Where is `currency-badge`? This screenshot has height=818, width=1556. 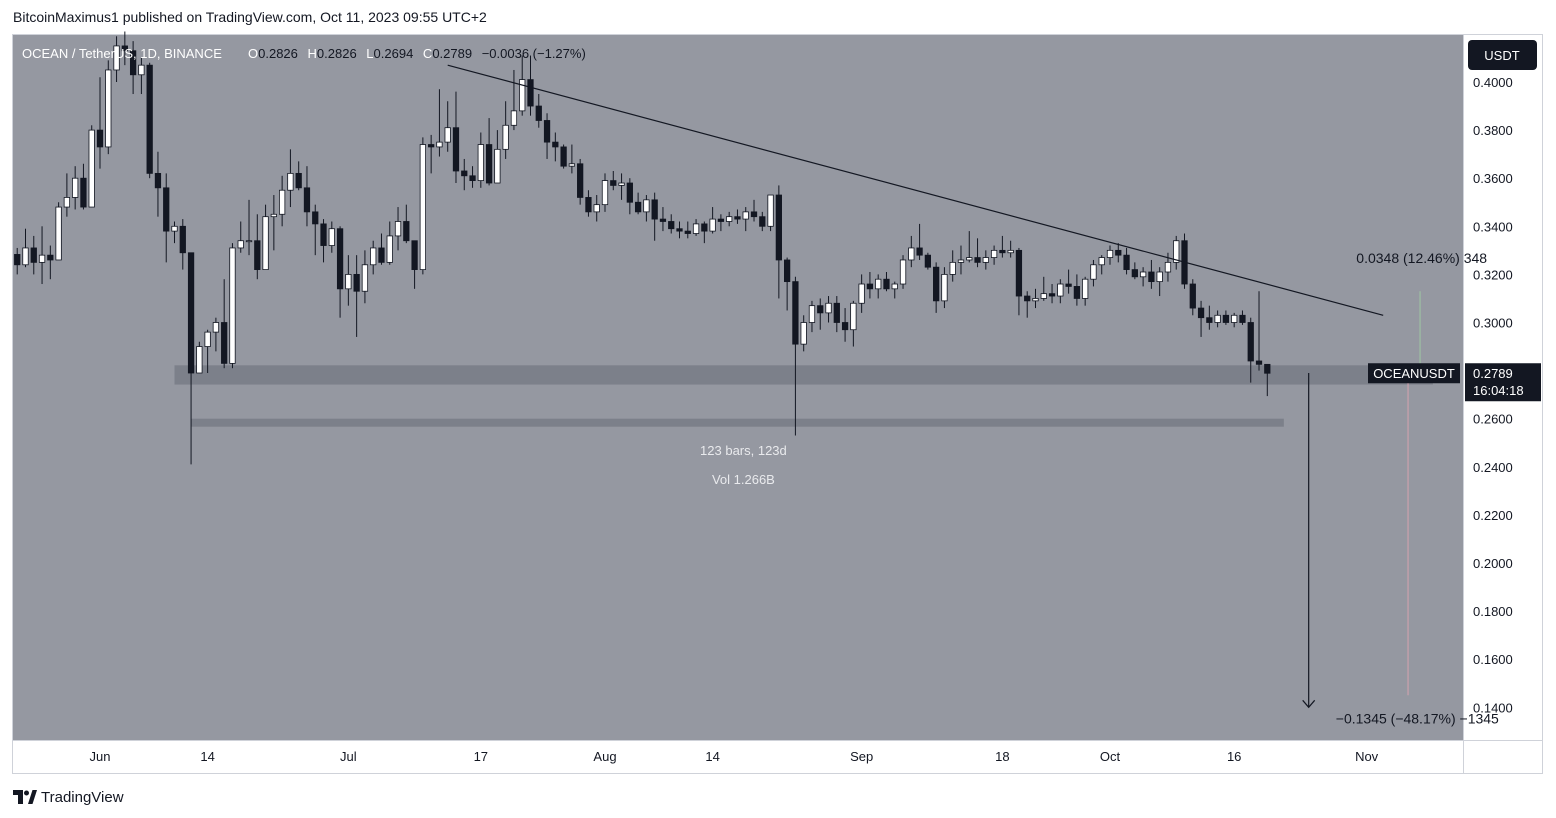 currency-badge is located at coordinates (1502, 55).